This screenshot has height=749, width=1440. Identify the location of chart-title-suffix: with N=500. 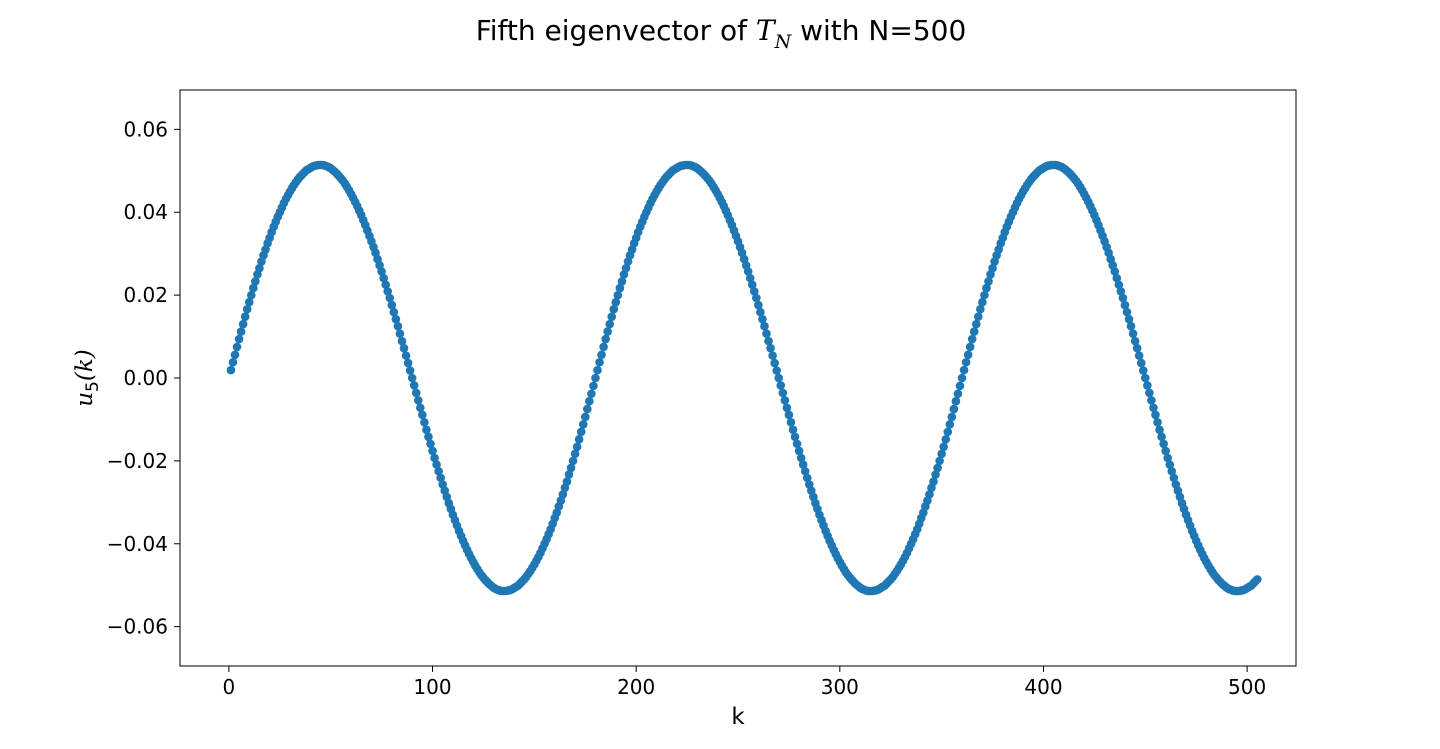
(878, 30).